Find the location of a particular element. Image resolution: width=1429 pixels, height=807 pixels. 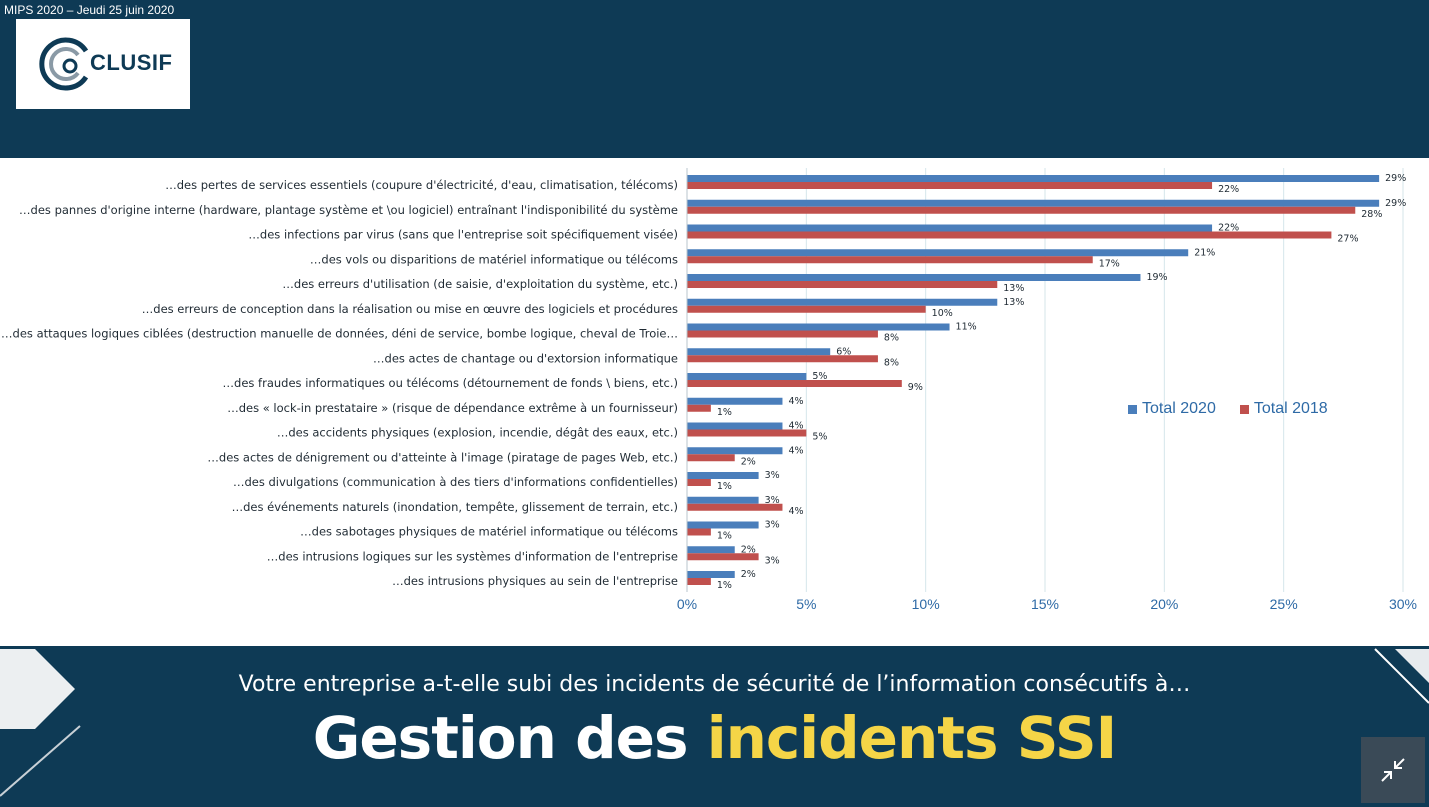

collapse-arrows-icon is located at coordinates (1393, 770).